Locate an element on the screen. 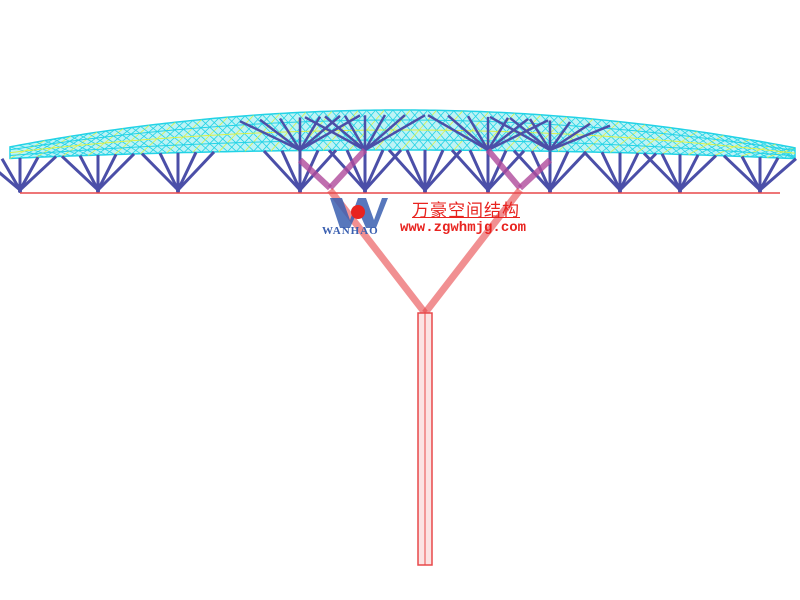 This screenshot has width=800, height=600. logo-mark is located at coordinates (359, 213).